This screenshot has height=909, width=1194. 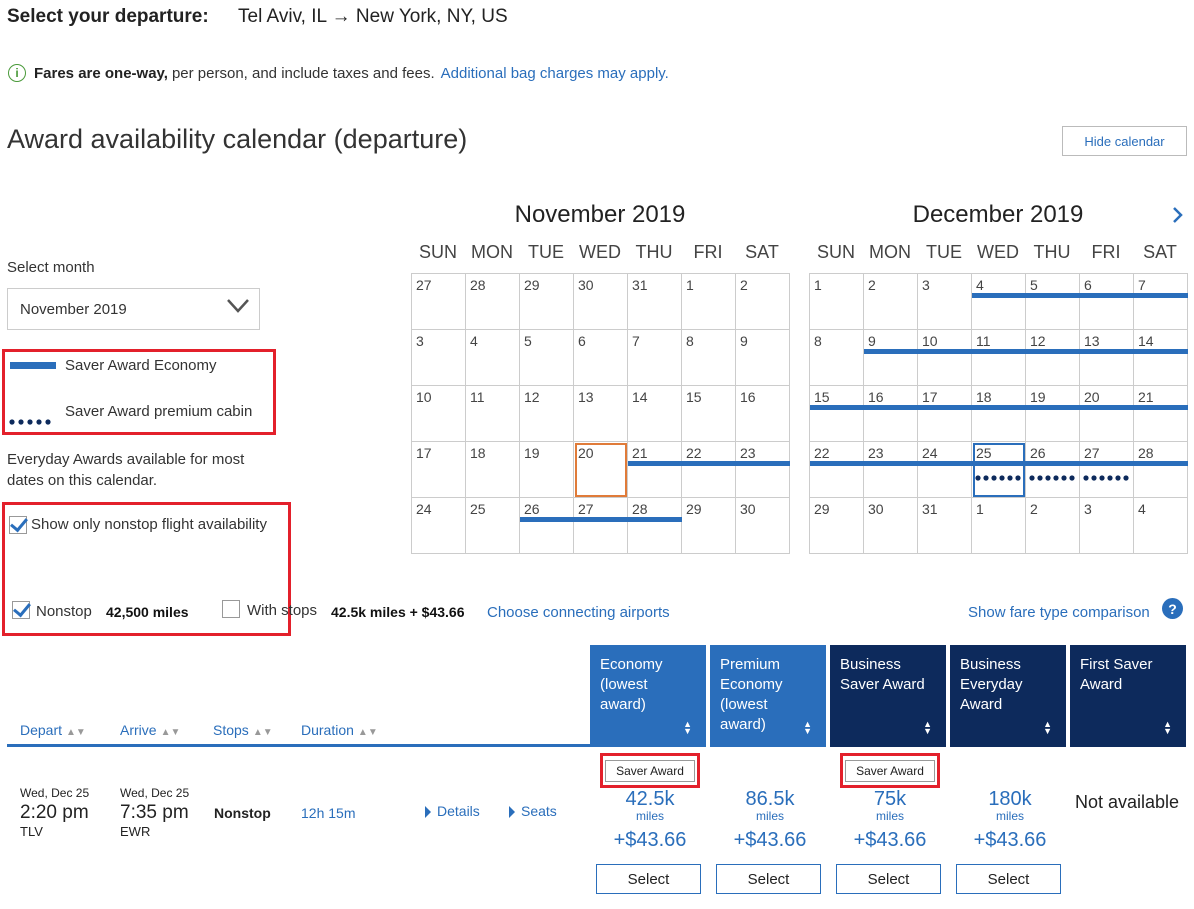 I want to click on fare-column-header: Business Everyday Award ▲ ▼, so click(x=1008, y=696).